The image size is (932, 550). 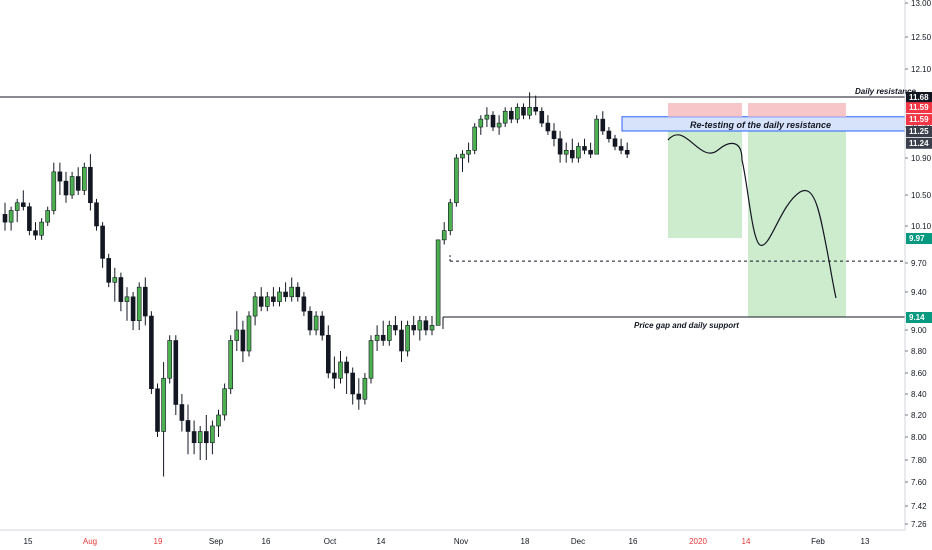 I want to click on y-tick-label: 7.42, so click(x=919, y=506).